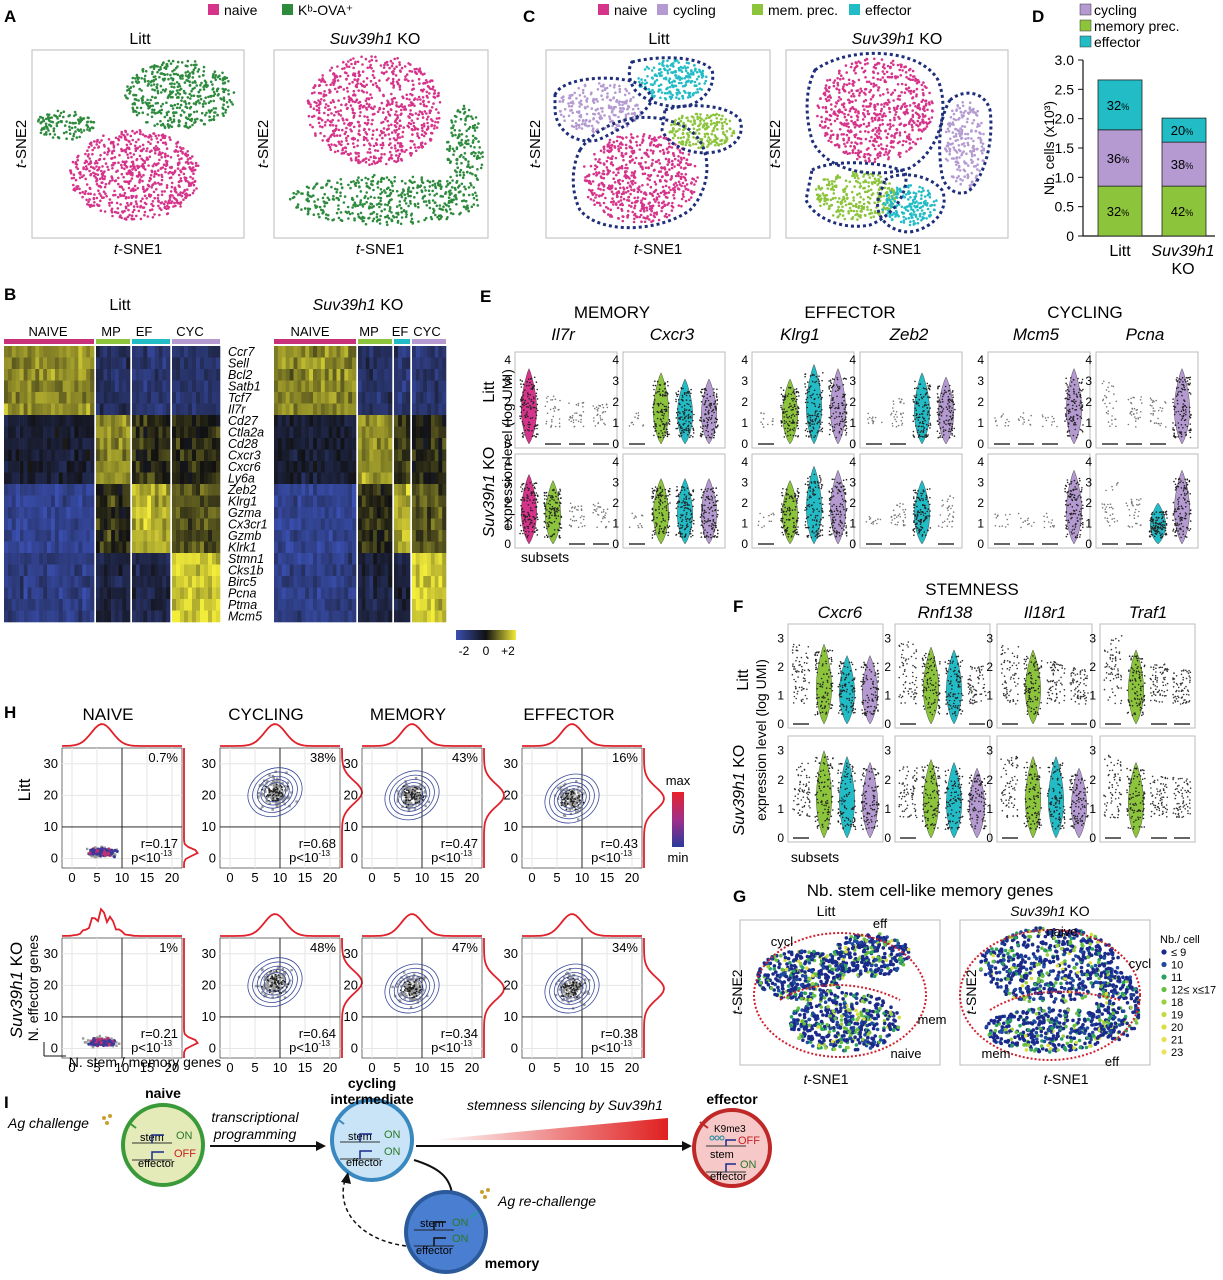  What do you see at coordinates (685, 68) in the screenshot?
I see `tsne-point-effector` at bounding box center [685, 68].